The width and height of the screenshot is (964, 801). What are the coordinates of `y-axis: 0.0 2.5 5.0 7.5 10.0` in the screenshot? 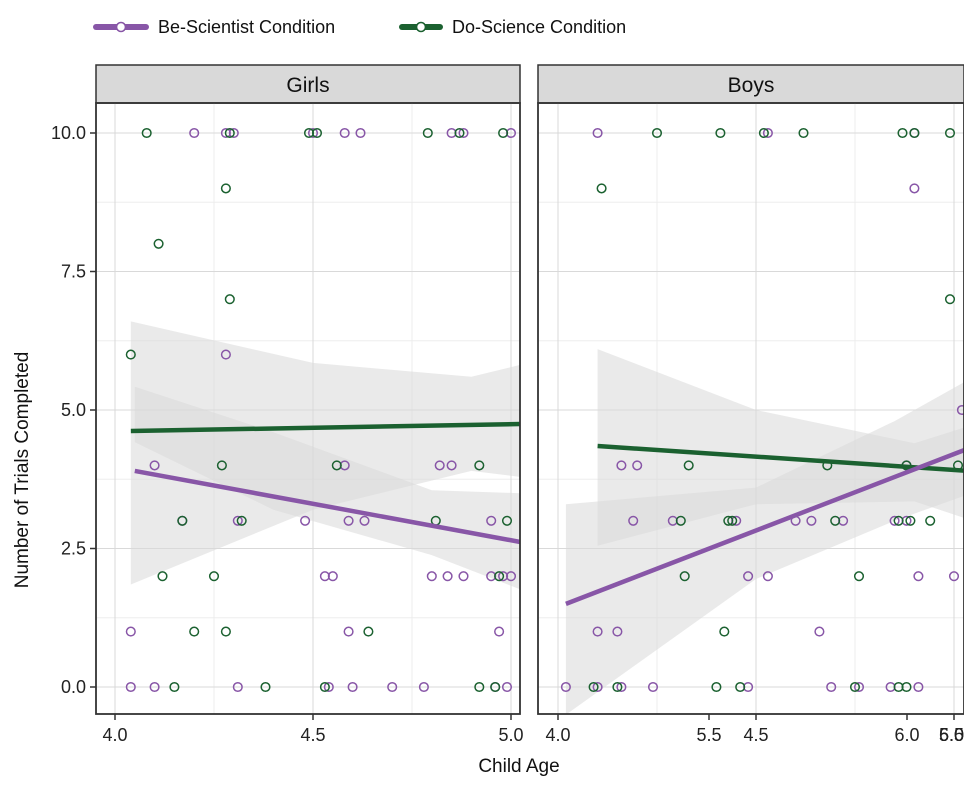 It's located at (73, 410).